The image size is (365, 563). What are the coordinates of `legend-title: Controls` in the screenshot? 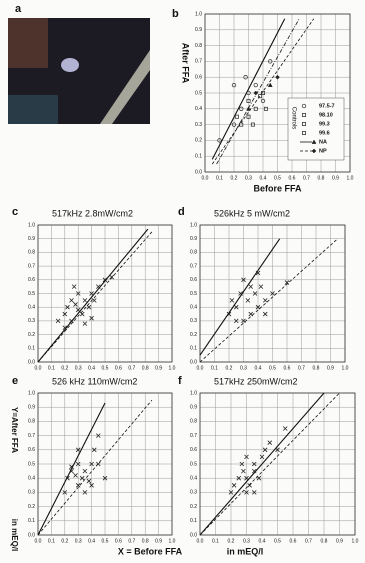 It's located at (293, 118).